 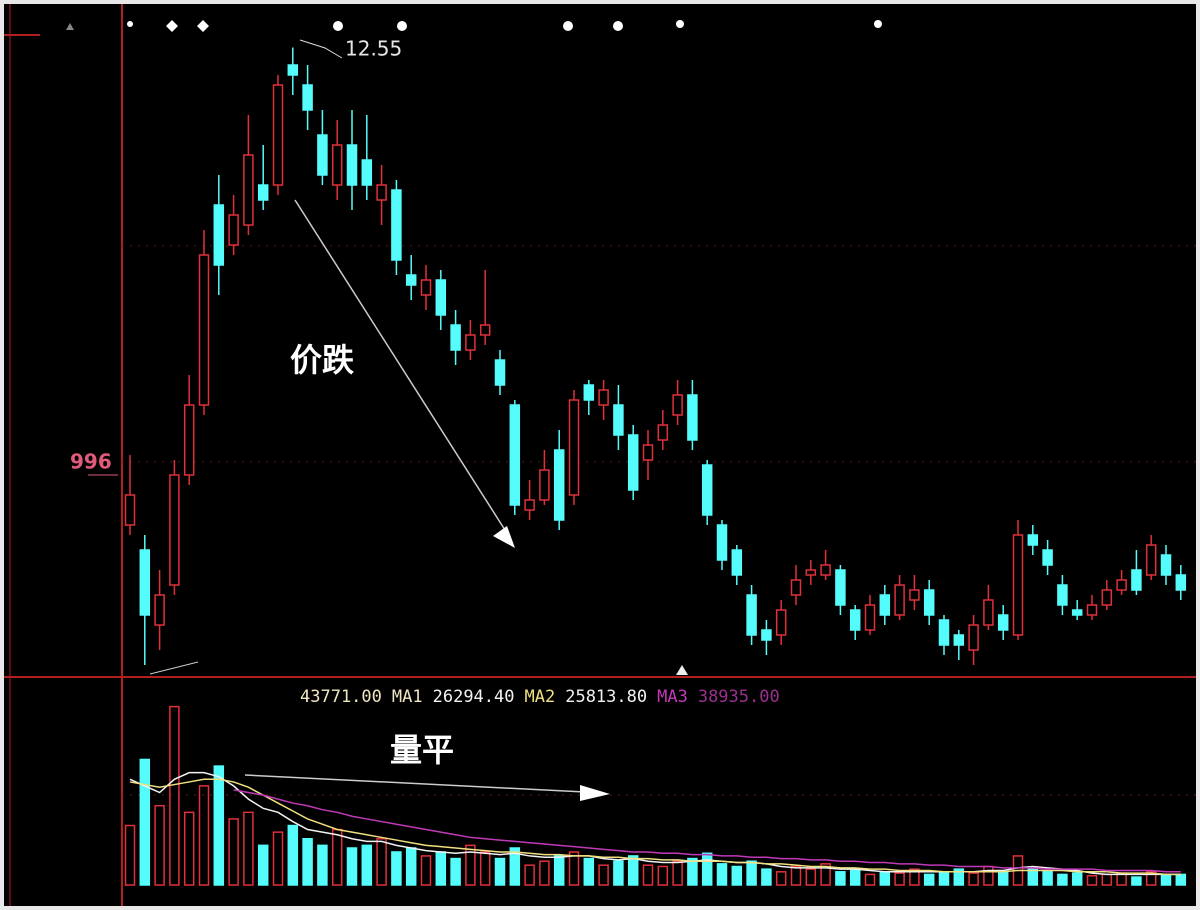 What do you see at coordinates (474, 26) in the screenshot?
I see `event-markers` at bounding box center [474, 26].